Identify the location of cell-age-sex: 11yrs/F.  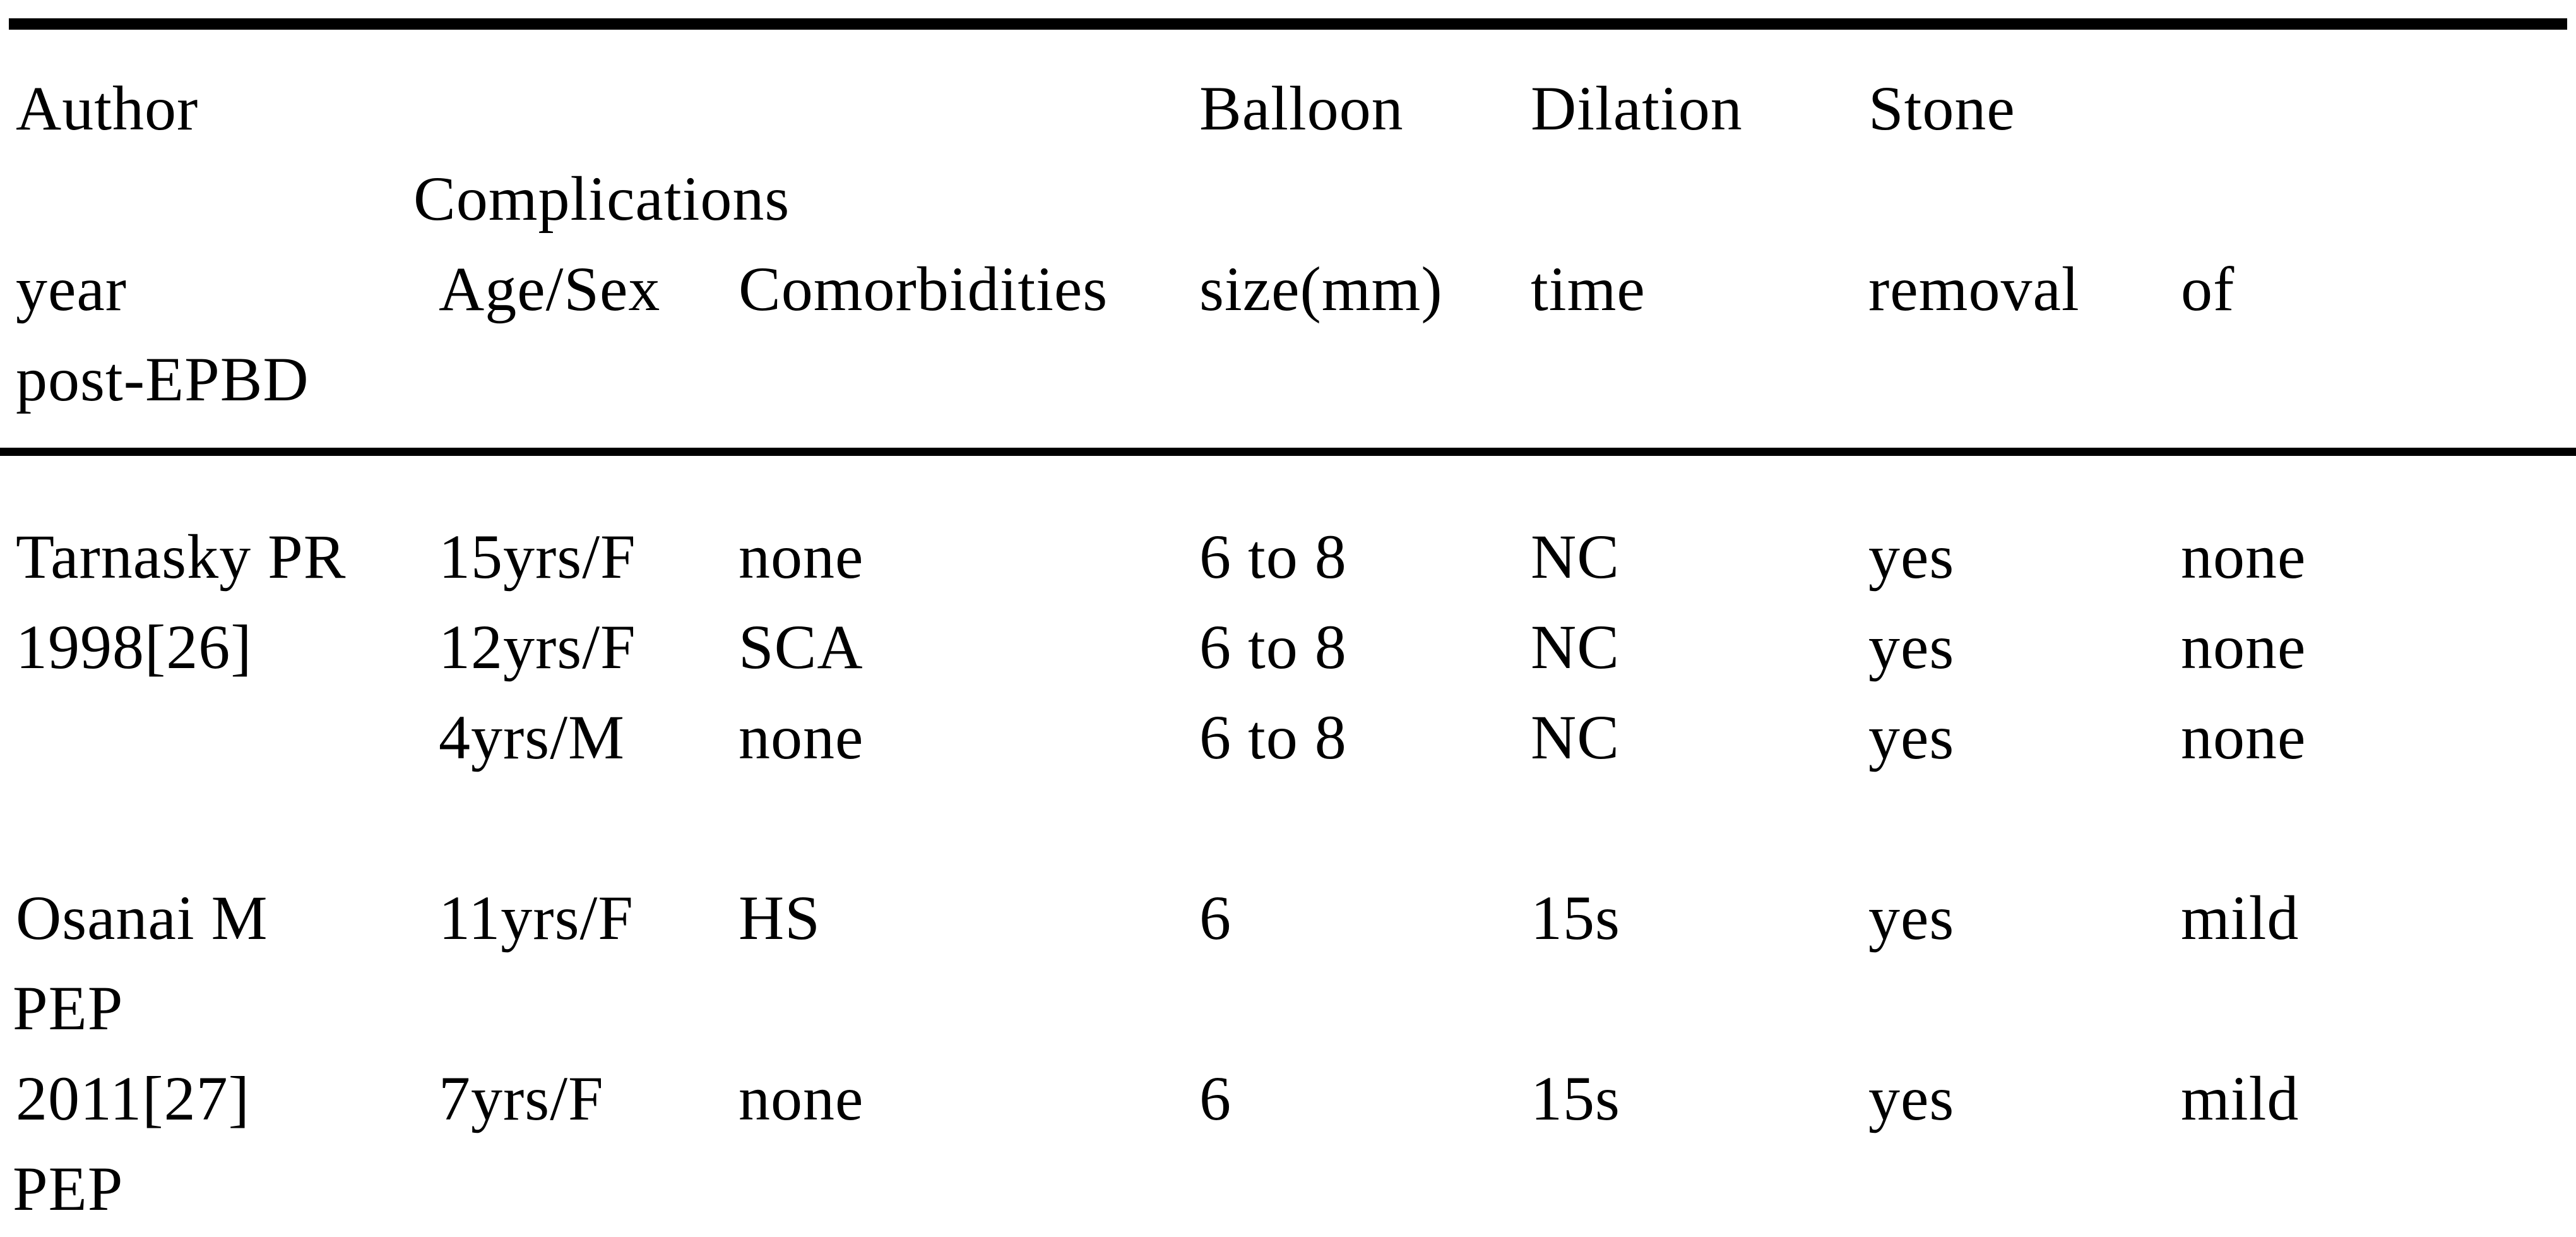
(536, 918).